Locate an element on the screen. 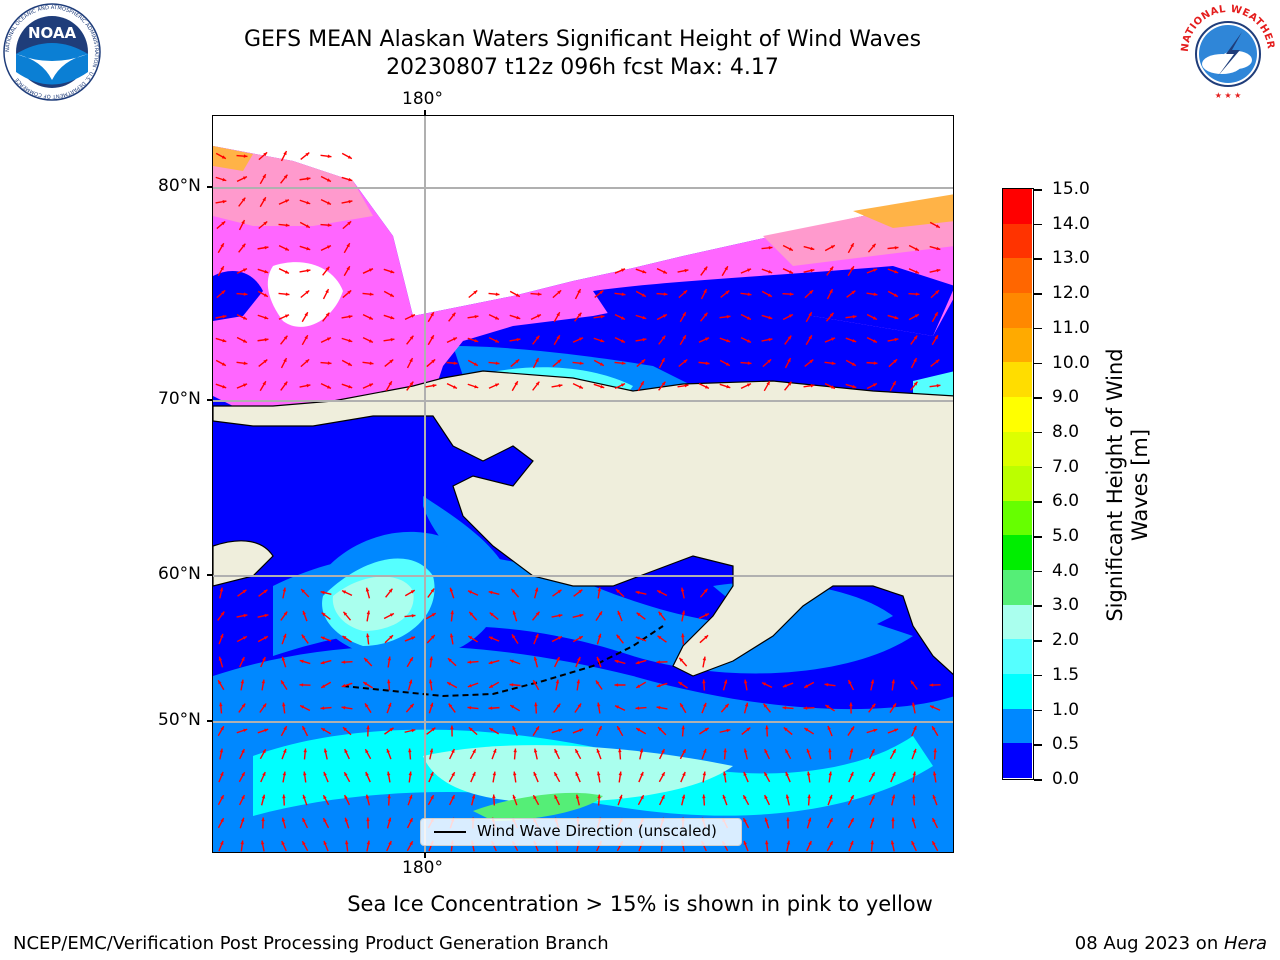 The height and width of the screenshot is (960, 1280). lat-label-70: 70°N is located at coordinates (179, 399).